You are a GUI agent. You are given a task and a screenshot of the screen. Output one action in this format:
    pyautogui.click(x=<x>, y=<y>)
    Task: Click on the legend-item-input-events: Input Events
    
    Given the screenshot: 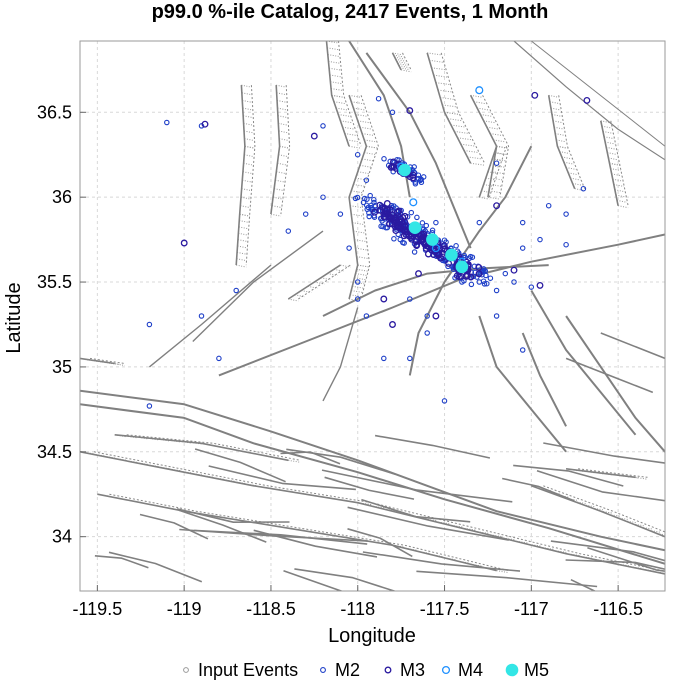 What is the action you would take?
    pyautogui.click(x=240, y=670)
    